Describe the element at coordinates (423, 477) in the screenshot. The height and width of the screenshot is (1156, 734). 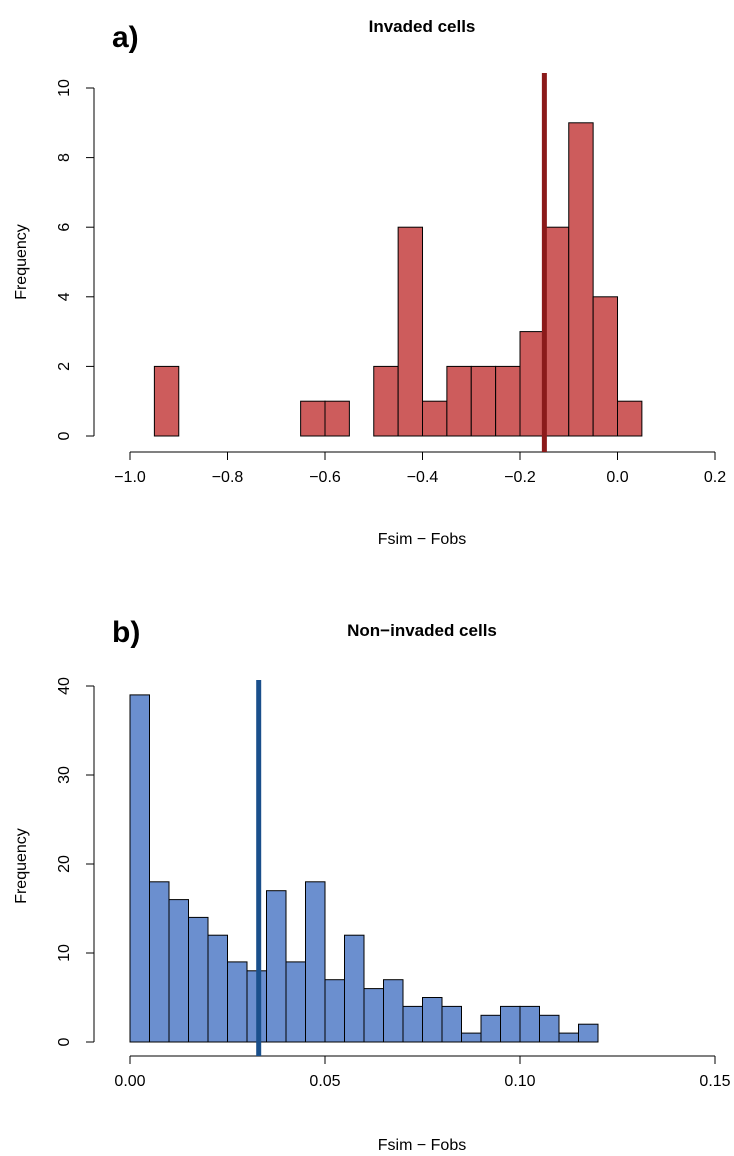
I see `x-tick-label: −0.4` at that location.